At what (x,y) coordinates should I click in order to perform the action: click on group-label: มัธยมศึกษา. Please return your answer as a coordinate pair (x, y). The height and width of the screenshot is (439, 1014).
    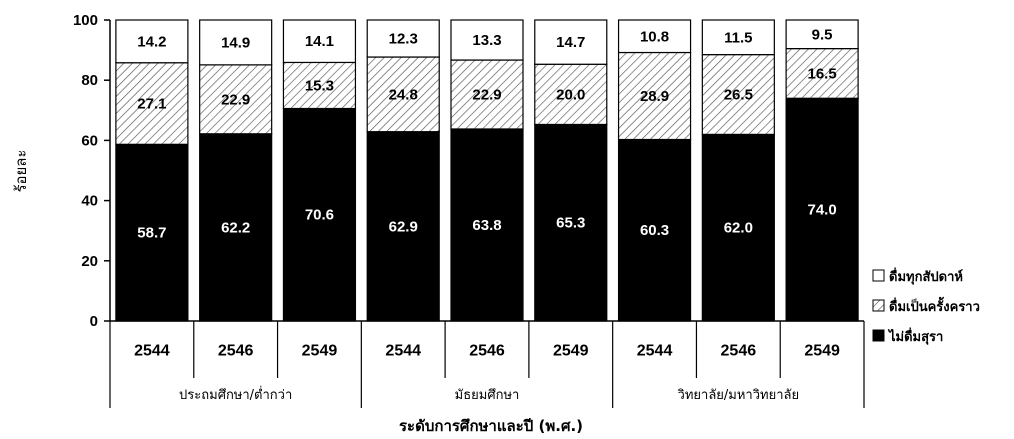
    Looking at the image, I should click on (487, 395).